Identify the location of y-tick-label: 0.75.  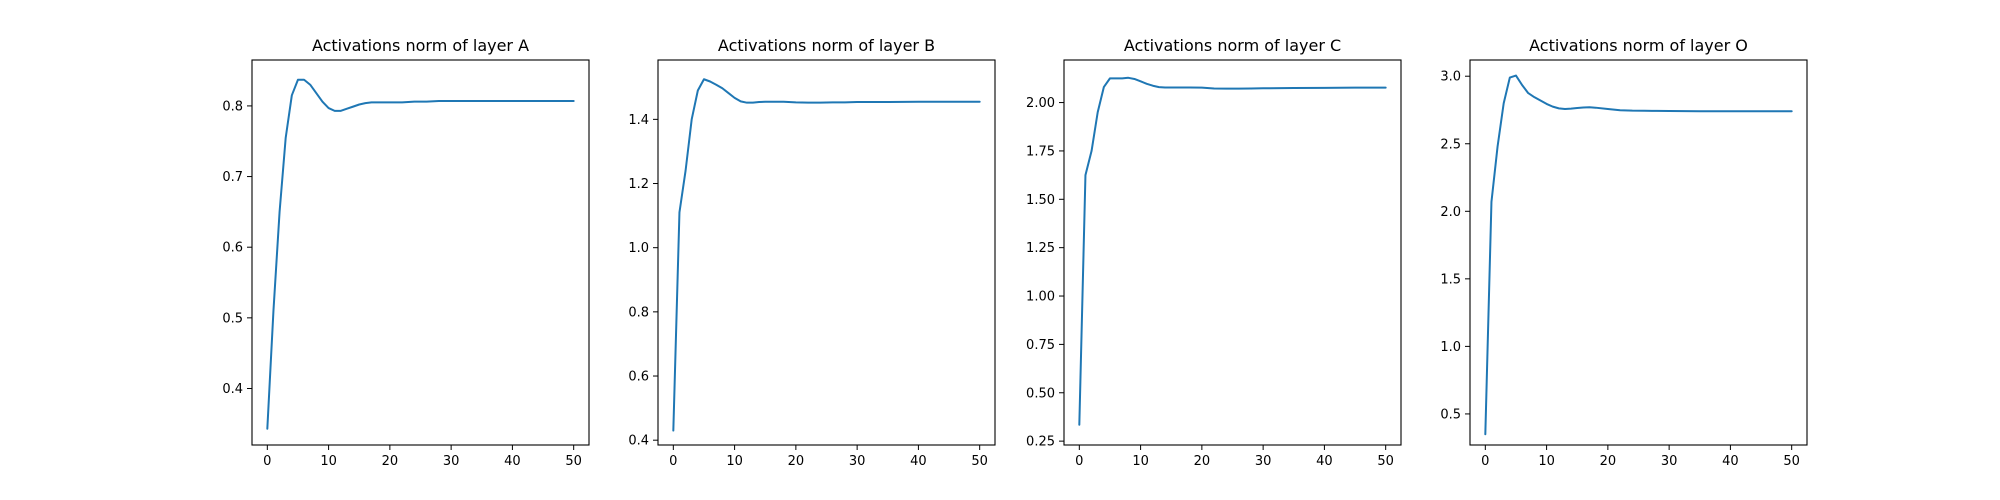
(1040, 345).